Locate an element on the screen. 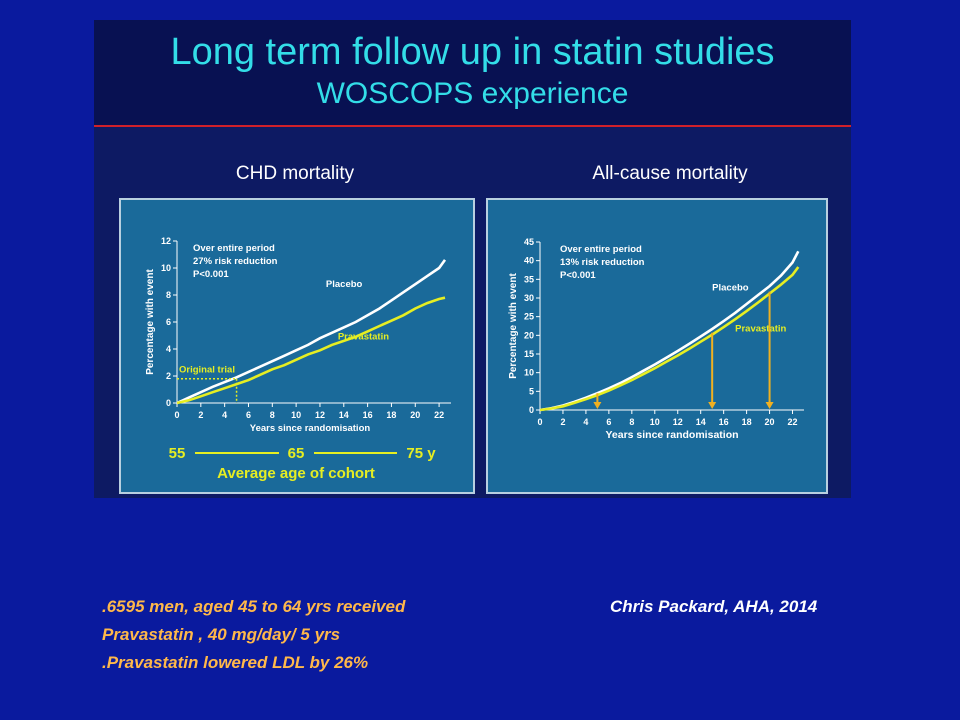 This screenshot has width=960, height=720. chd-x-tick-label: 16 is located at coordinates (368, 415).